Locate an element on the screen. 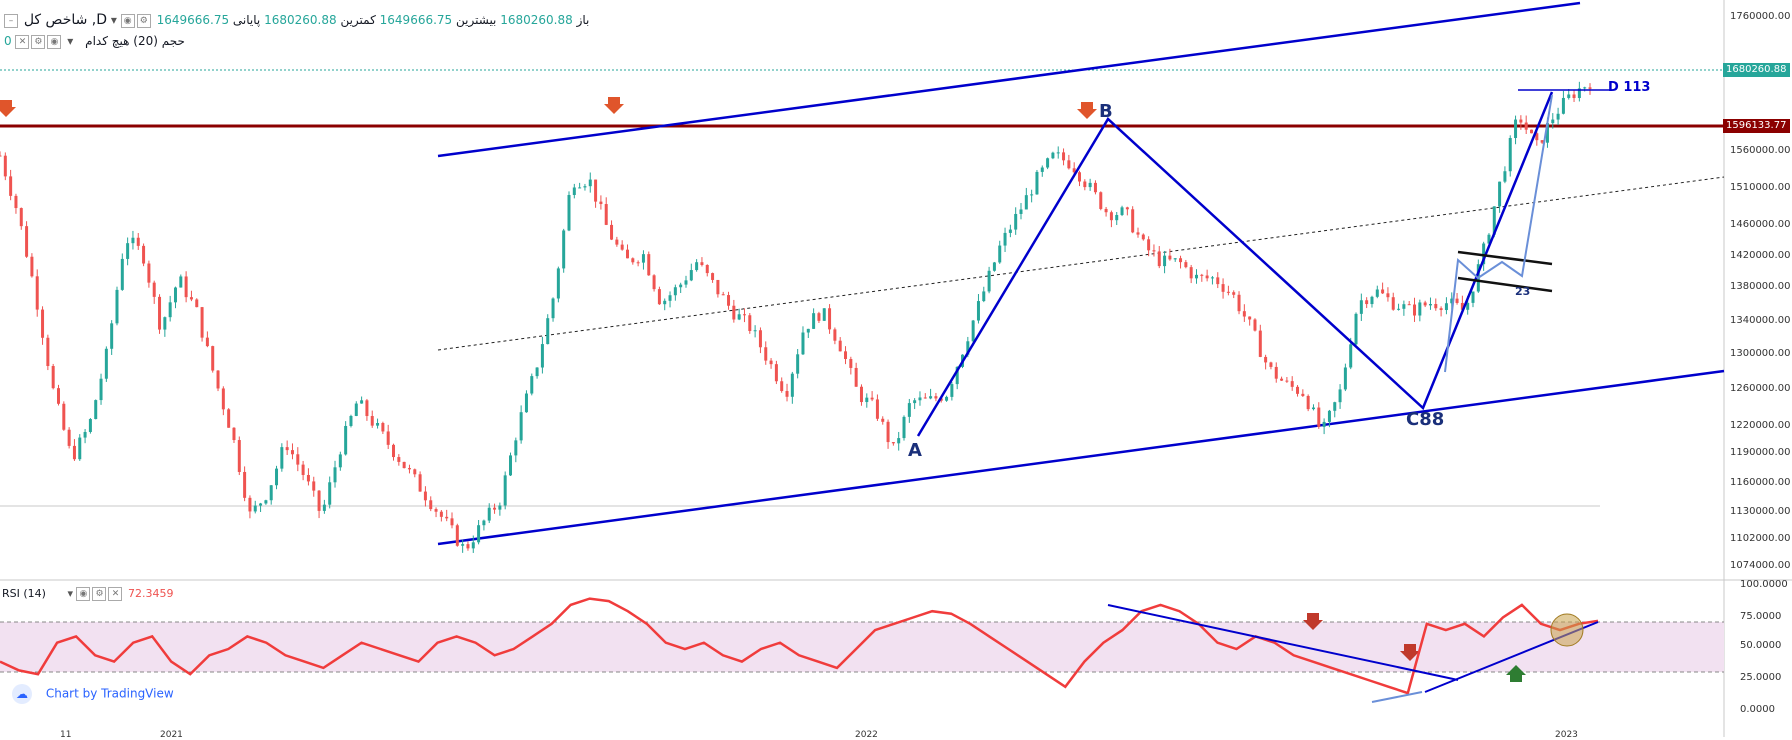 Image resolution: width=1792 pixels, height=740 pixels. collapse-icon: – is located at coordinates (11, 20).